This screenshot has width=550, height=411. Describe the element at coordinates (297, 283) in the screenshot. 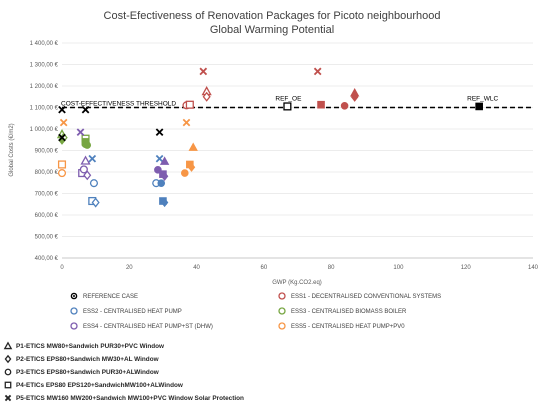

I see `x-axis-label: GWP (Kg.CO2.eq)` at that location.